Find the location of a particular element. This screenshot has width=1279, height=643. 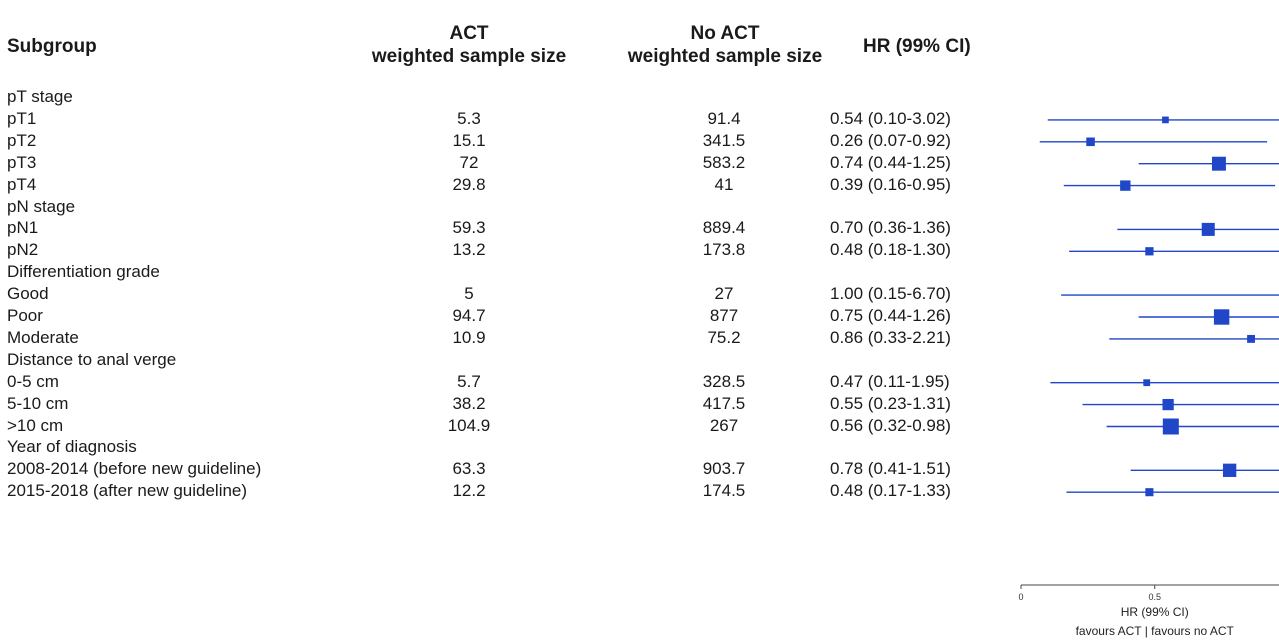

hr-text: 0.75 (0.44-1.26) is located at coordinates (890, 315).